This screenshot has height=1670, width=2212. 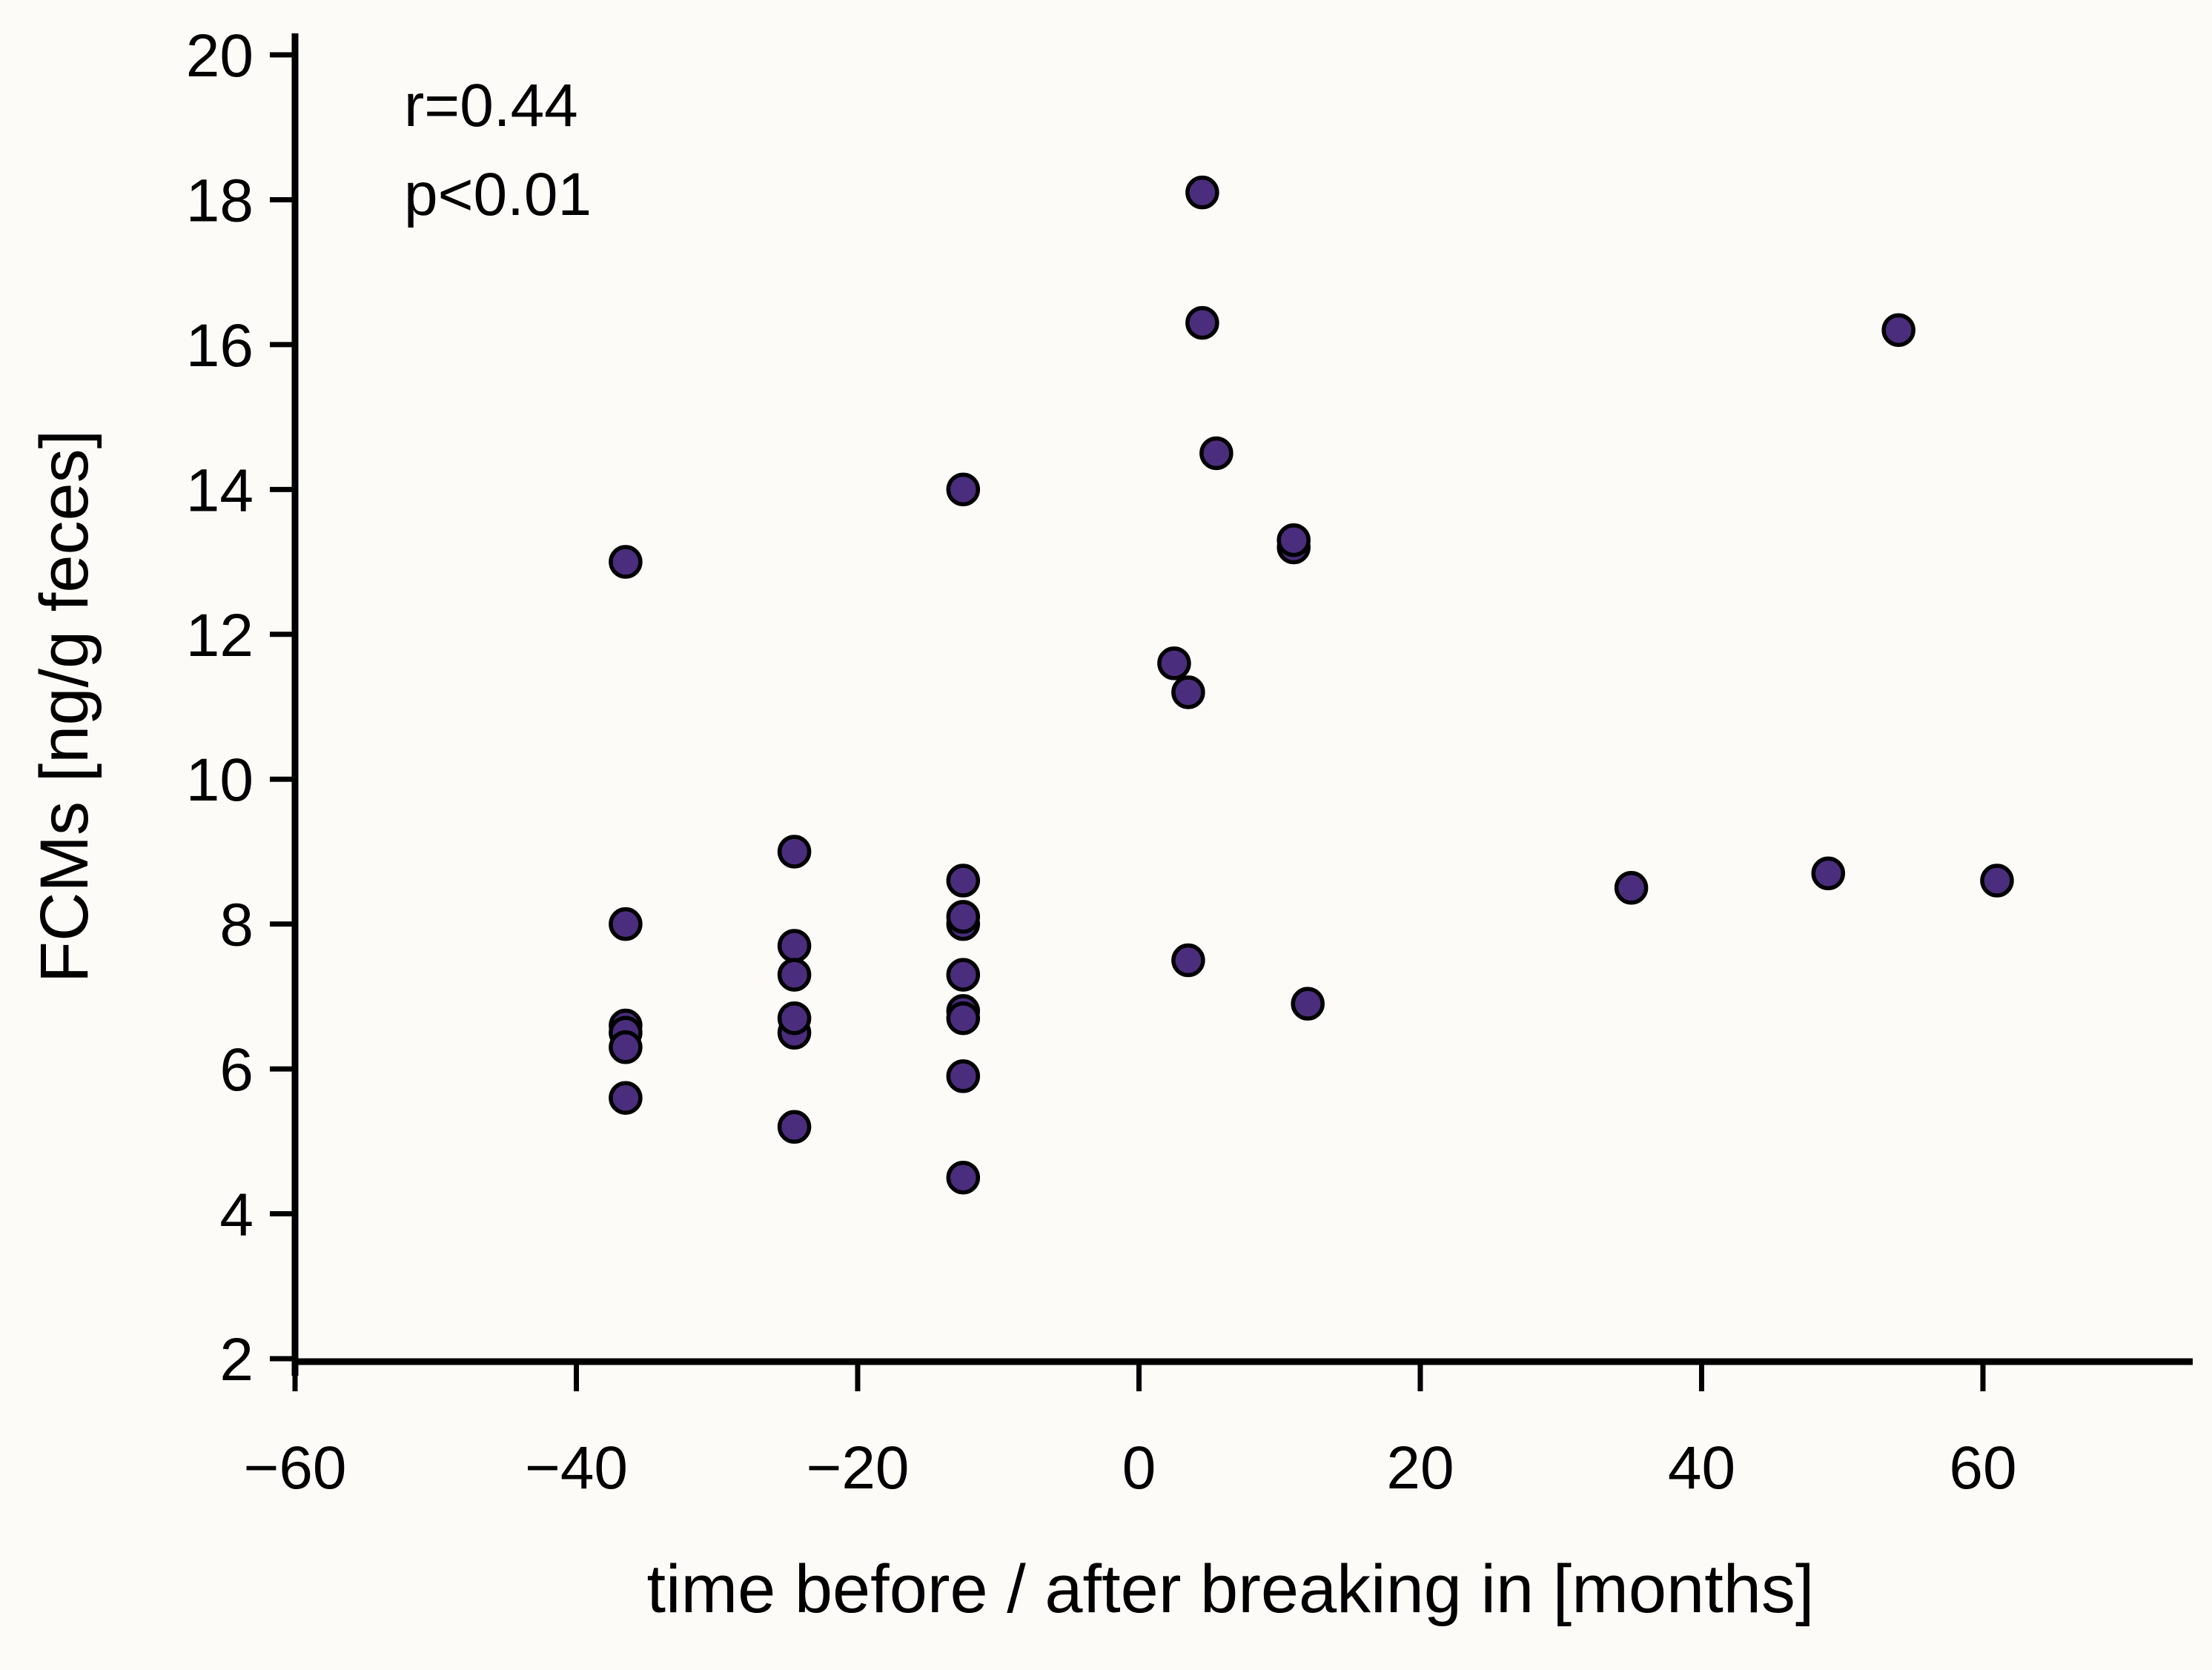 I want to click on y-tick-label: 16, so click(x=220, y=346).